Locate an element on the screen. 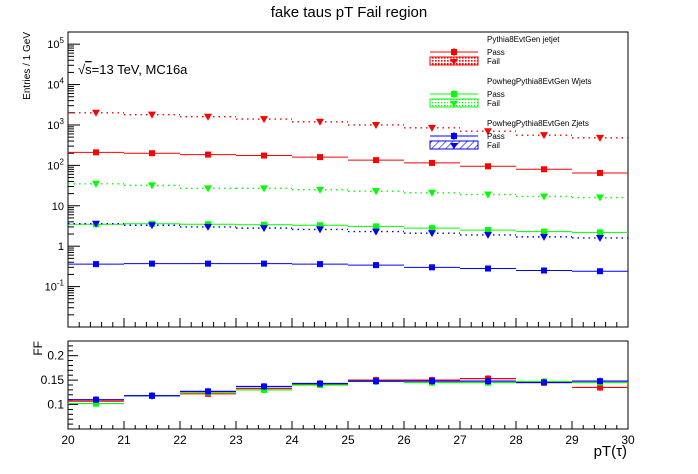 This screenshot has width=698, height=474. y-tick-label: 10² is located at coordinates (55, 164).